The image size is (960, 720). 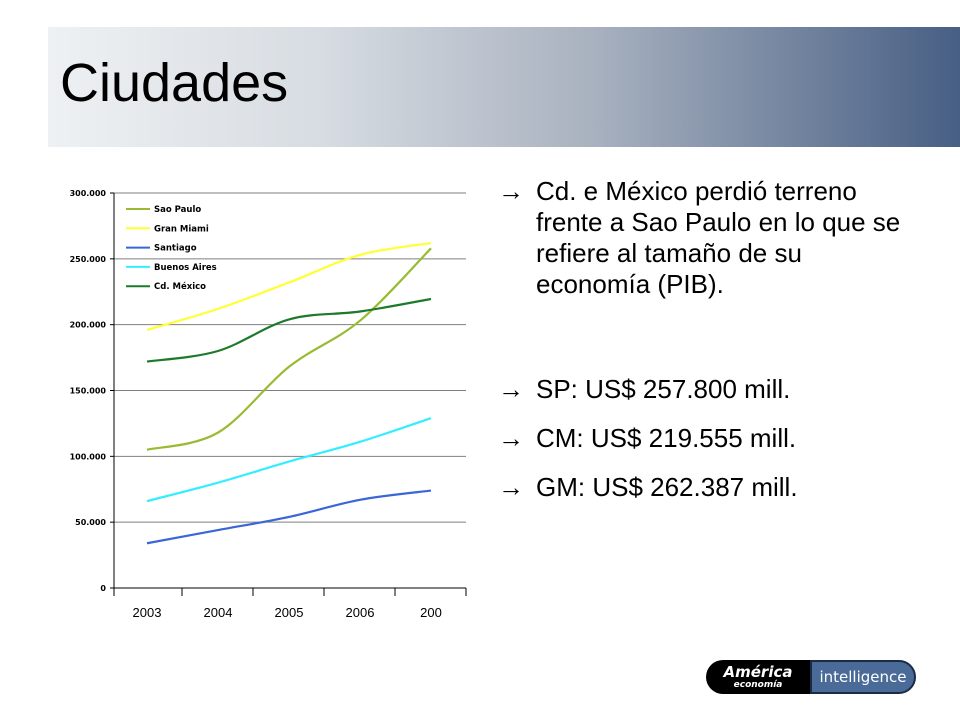 I want to click on y-tick-label: 100.000, so click(x=88, y=456).